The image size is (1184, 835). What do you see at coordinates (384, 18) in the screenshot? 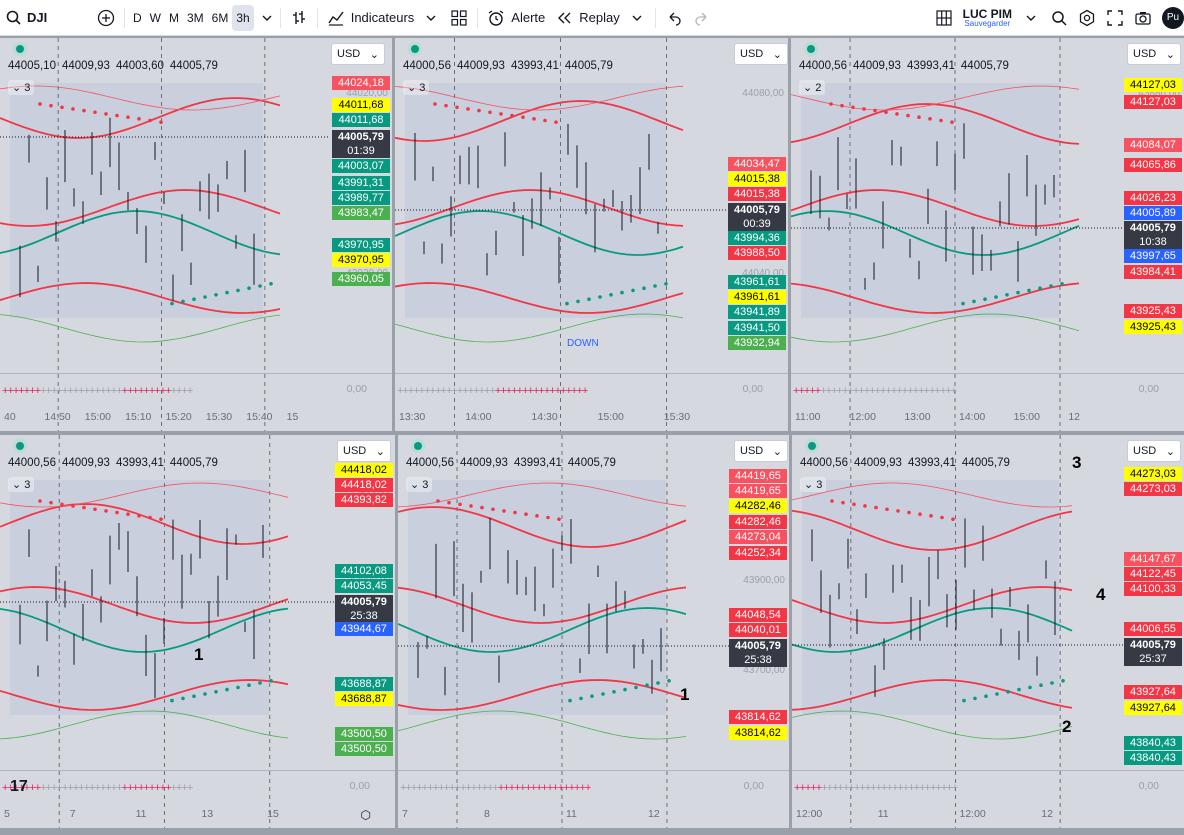
I see `indicators-button: Indicateurs` at bounding box center [384, 18].